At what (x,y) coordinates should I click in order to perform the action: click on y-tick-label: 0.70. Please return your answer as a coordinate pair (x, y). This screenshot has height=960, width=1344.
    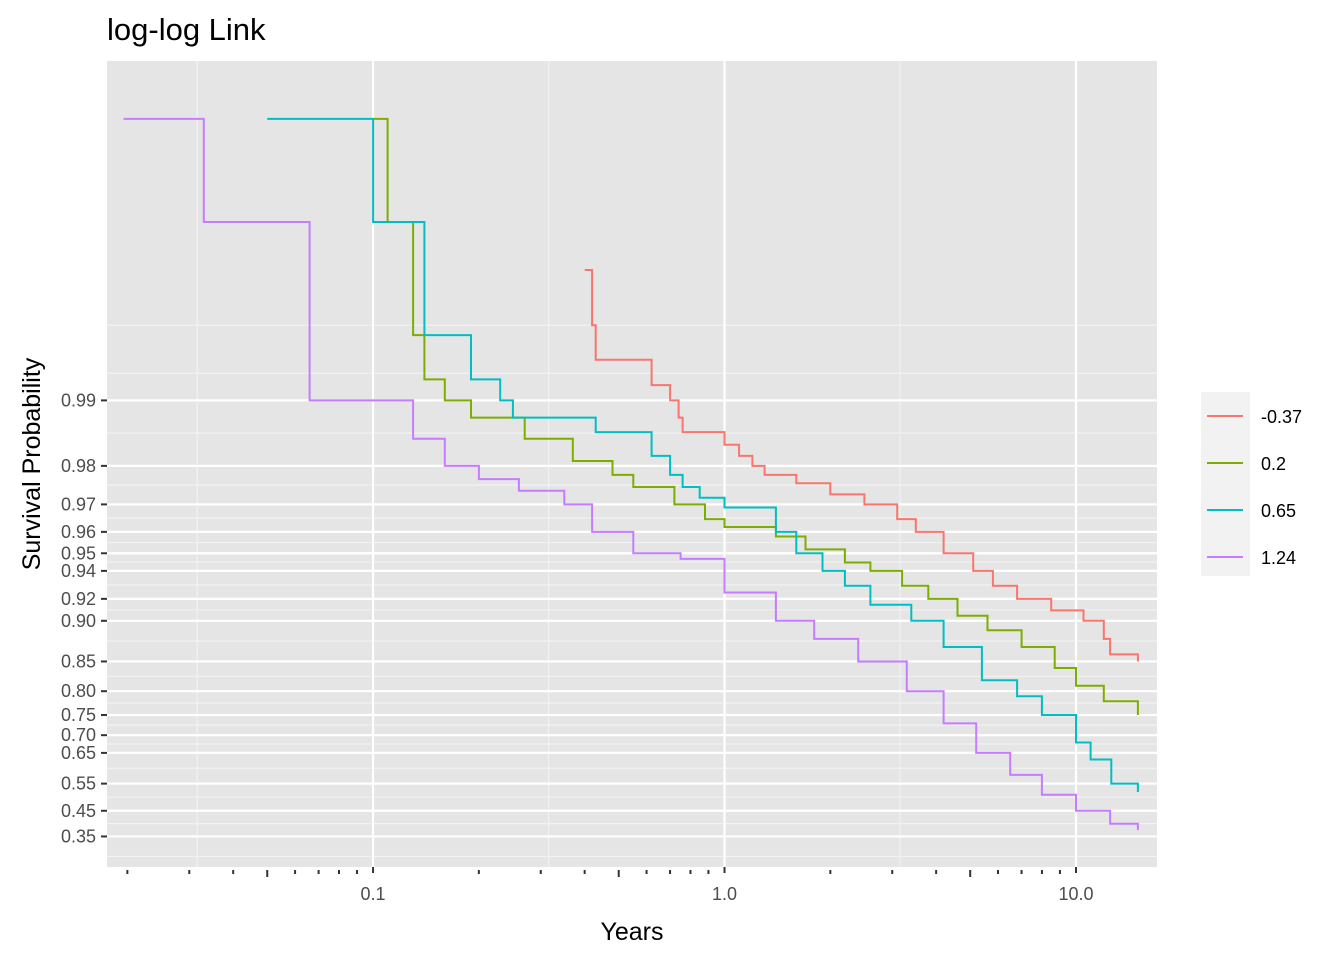
    Looking at the image, I should click on (78, 735).